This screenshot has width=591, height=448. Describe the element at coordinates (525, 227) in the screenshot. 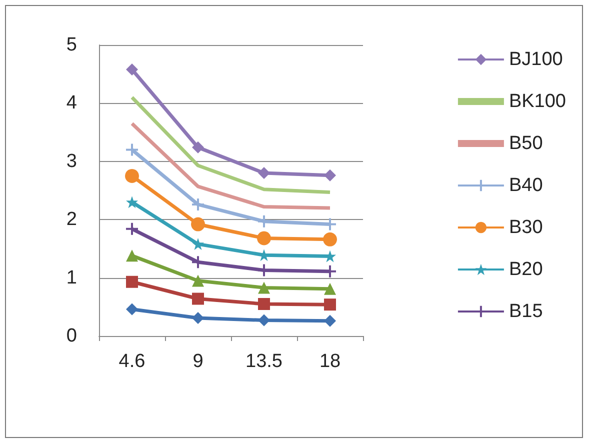

I see `legend-label: B30` at that location.